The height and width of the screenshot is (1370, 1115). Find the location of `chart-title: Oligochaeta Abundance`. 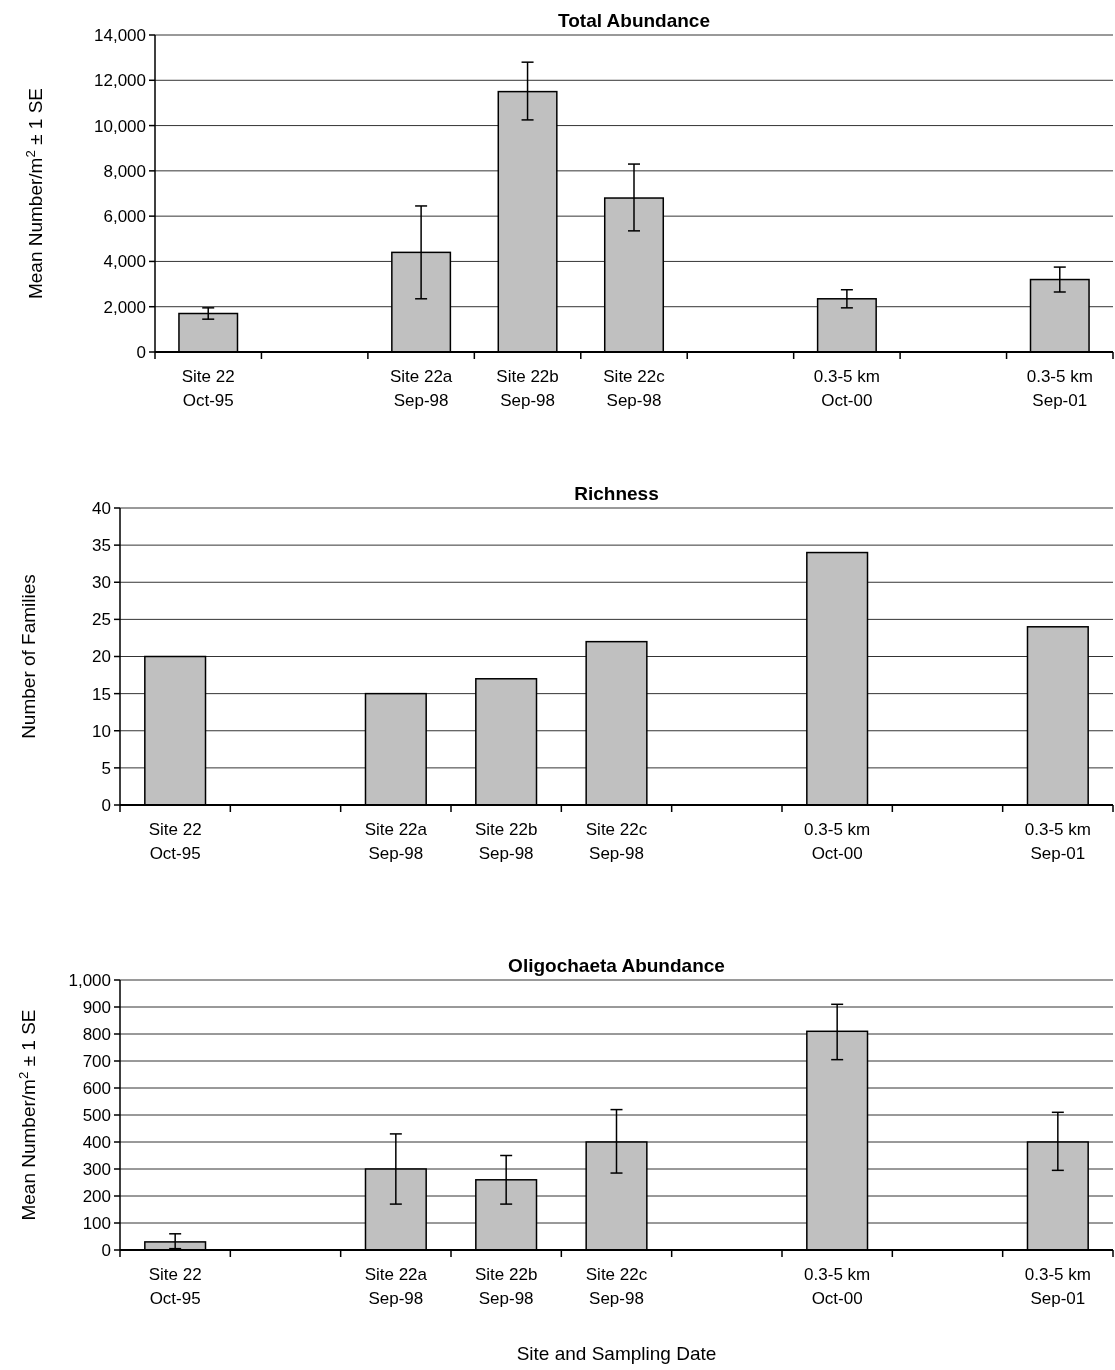

chart-title: Oligochaeta Abundance is located at coordinates (616, 965).